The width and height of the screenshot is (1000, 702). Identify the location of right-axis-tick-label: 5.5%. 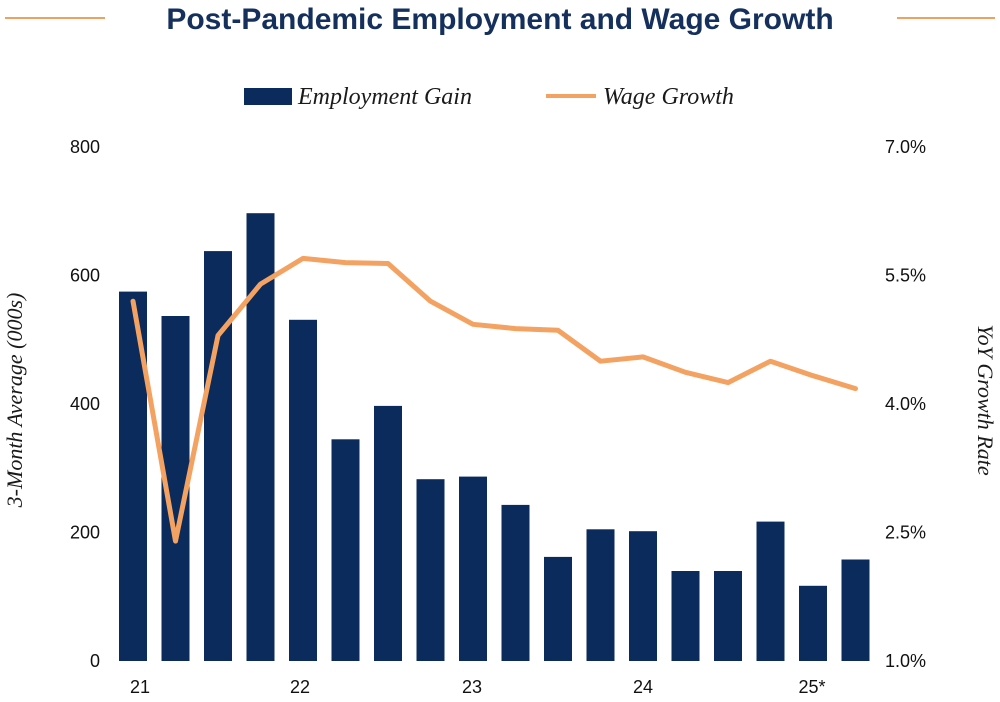
(905, 276).